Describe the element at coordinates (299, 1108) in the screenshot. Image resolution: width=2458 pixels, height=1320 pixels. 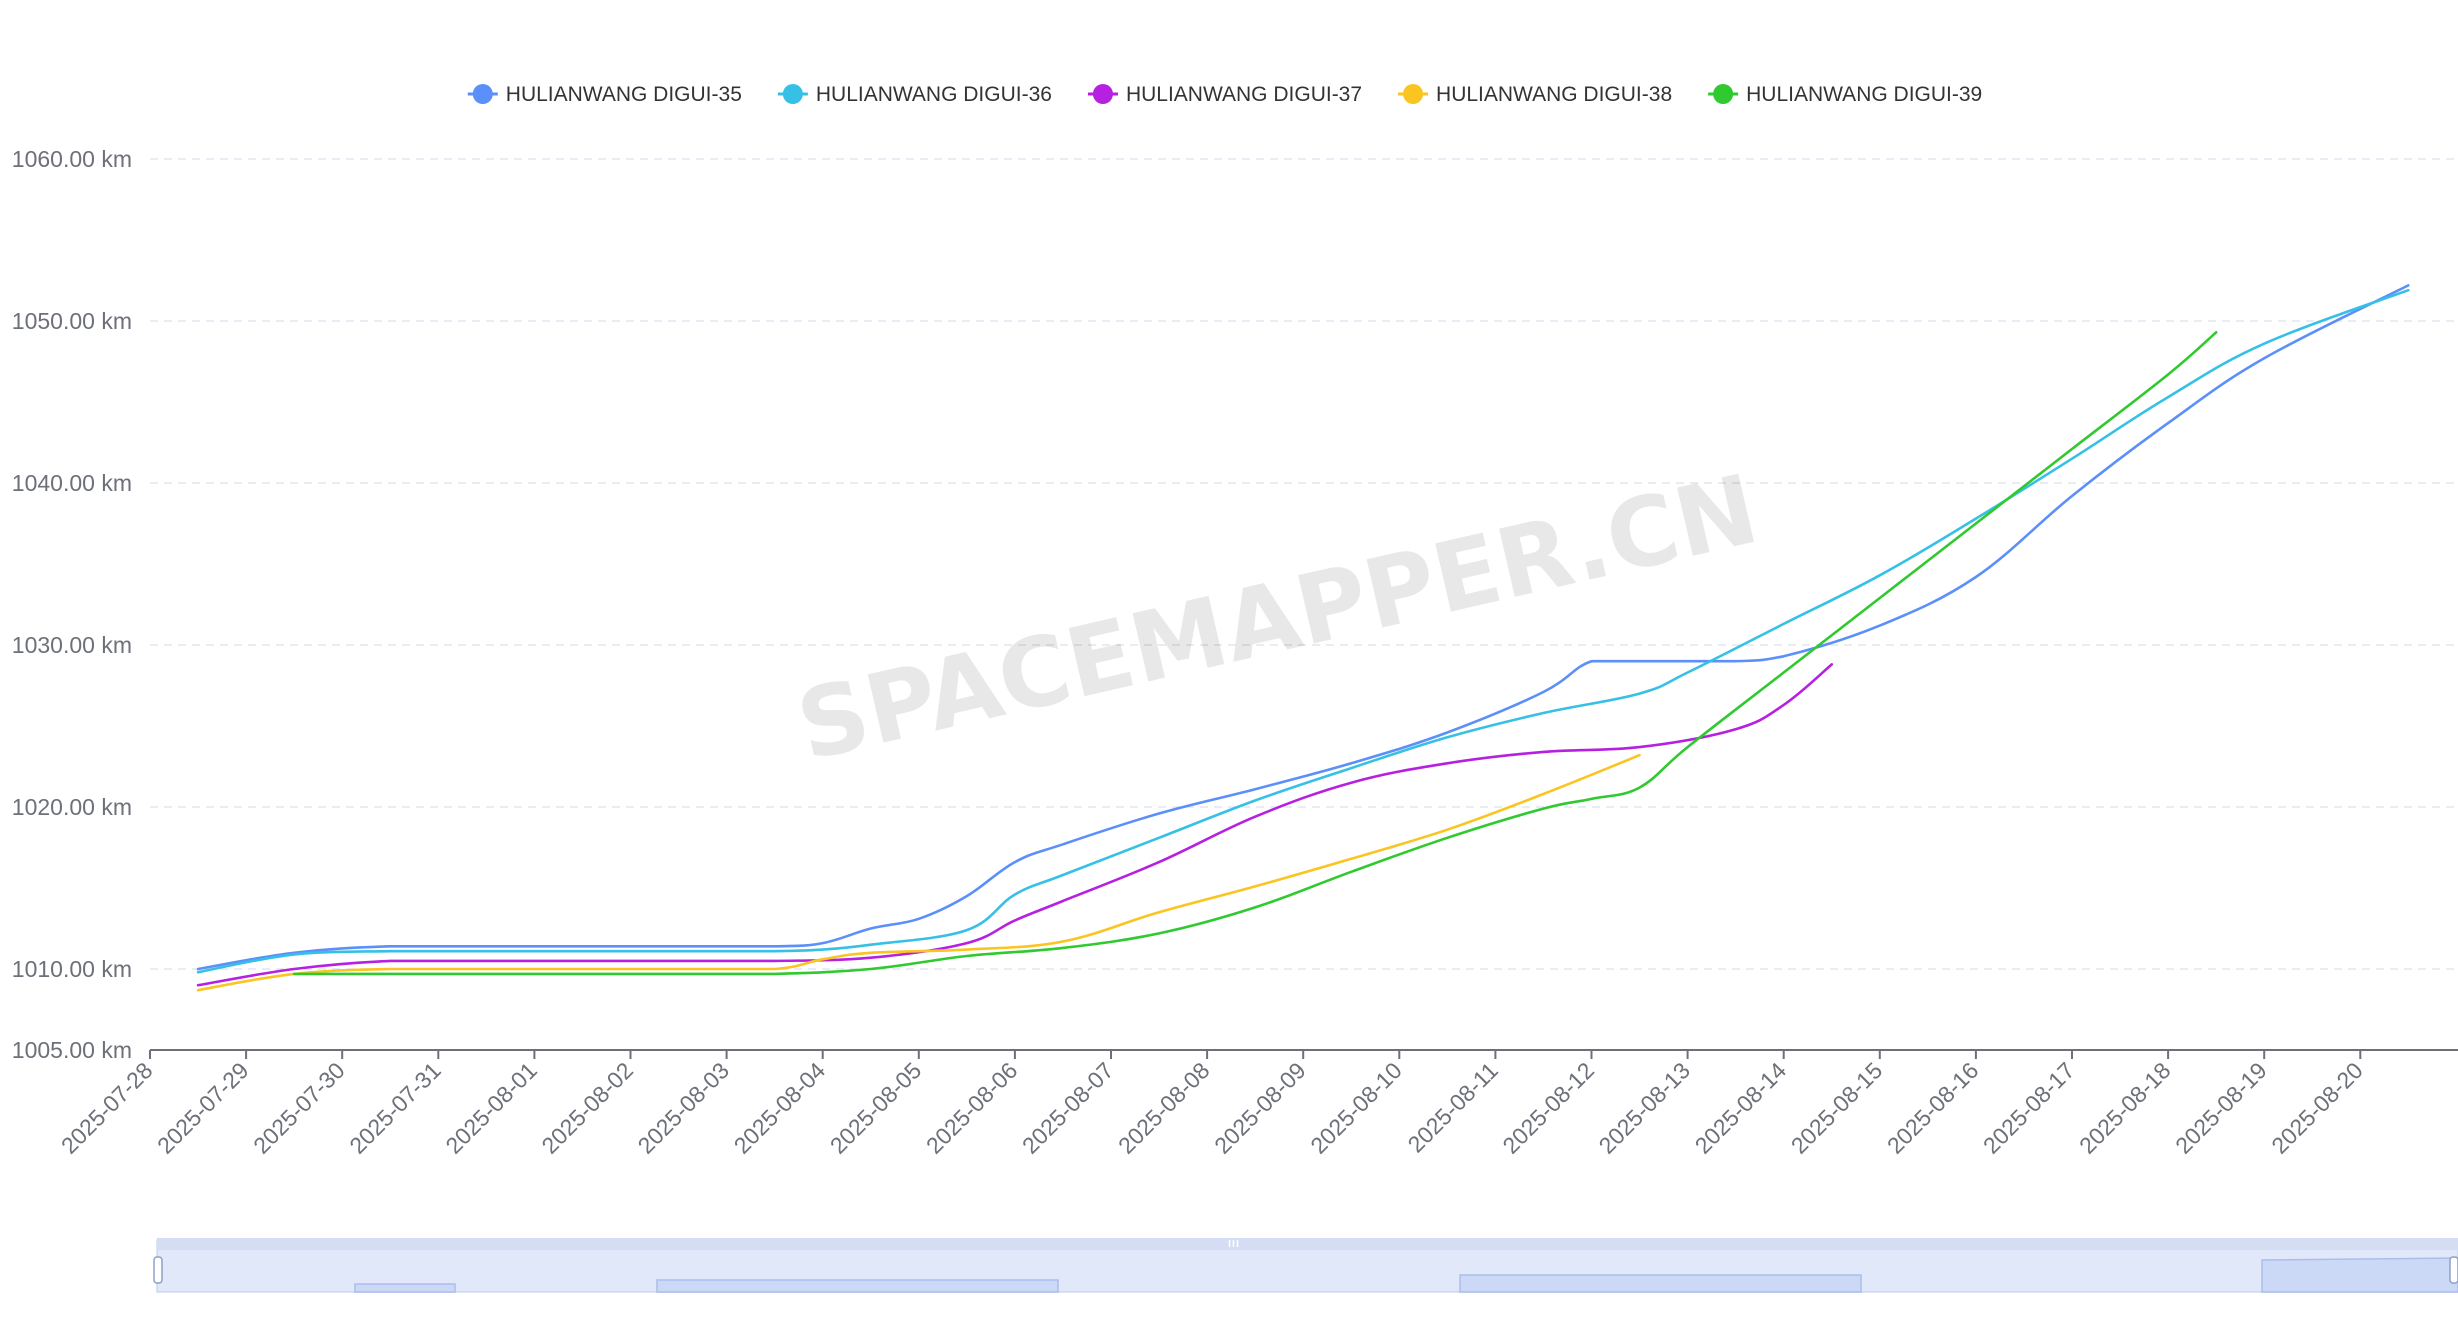
I see `x-tick-label: 2025-07-30` at that location.